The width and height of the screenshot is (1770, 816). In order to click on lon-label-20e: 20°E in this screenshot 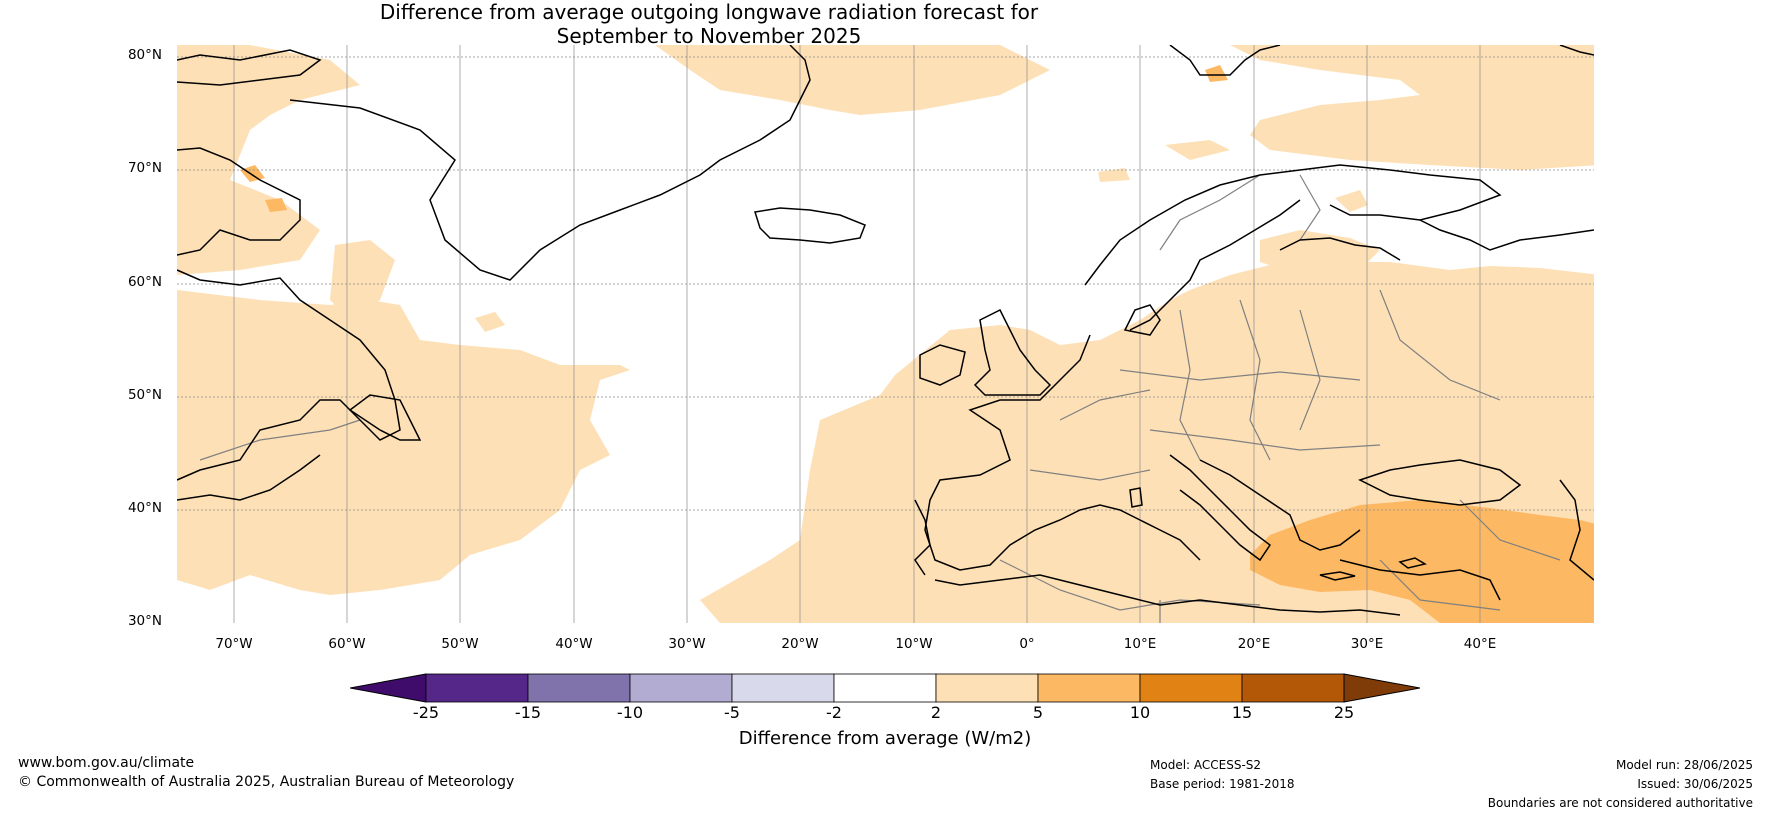, I will do `click(1254, 644)`.